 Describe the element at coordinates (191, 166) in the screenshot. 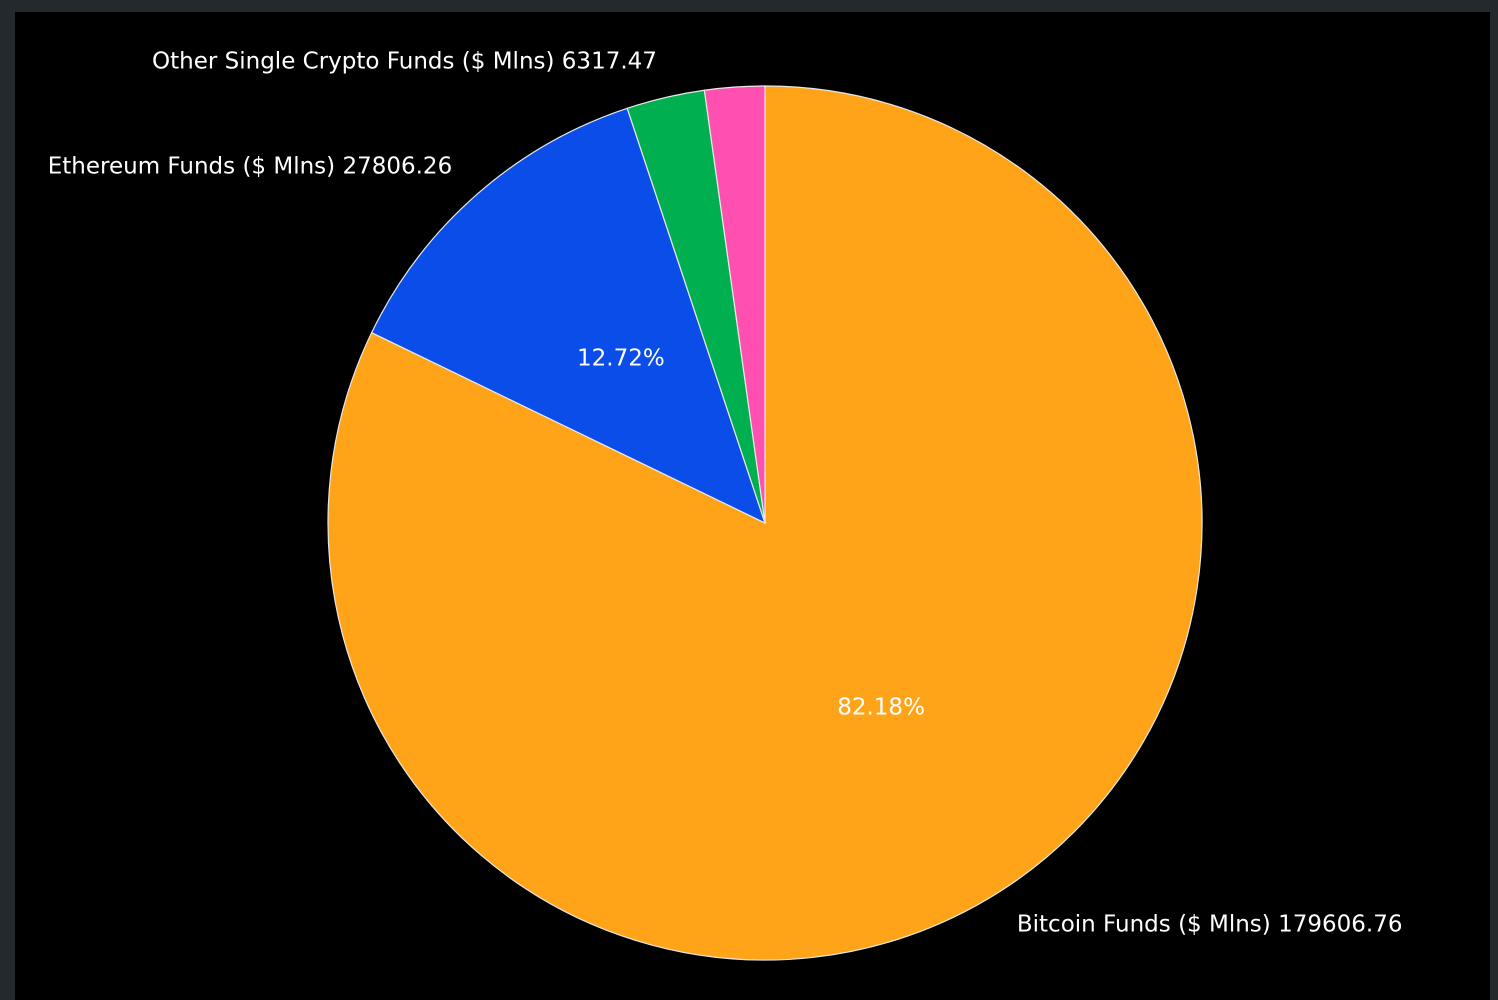

I see `slice-name: Ethereum Funds ($ Mlns)` at that location.